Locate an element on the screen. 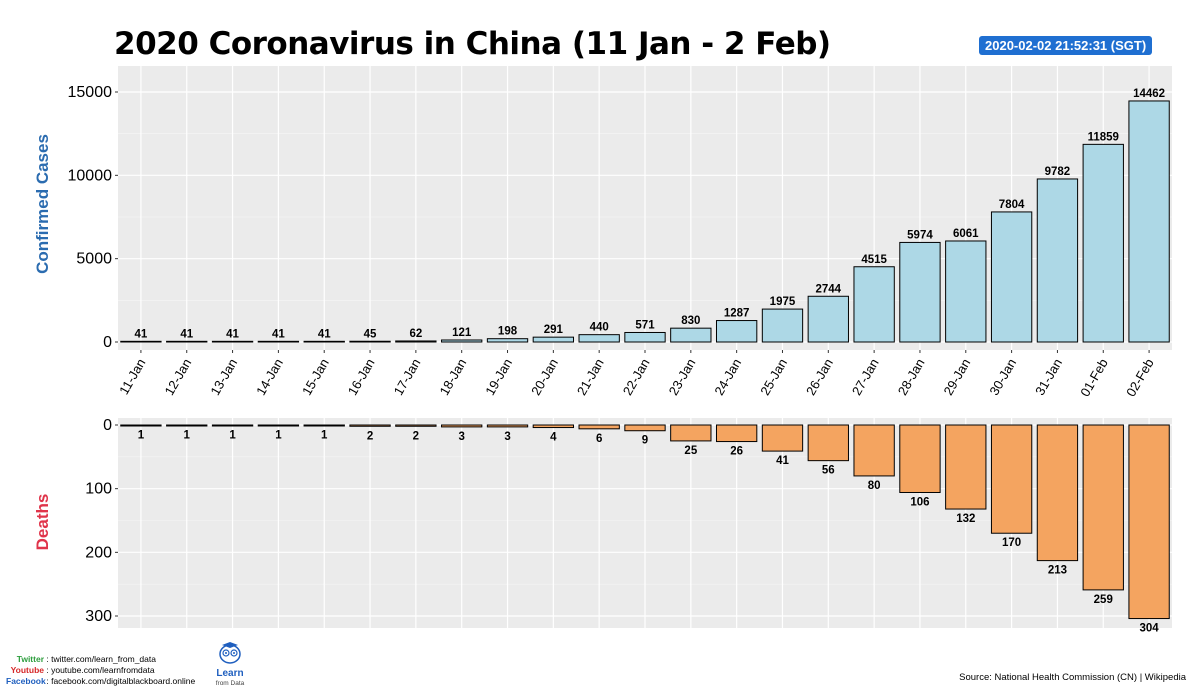 This screenshot has height=690, width=1200. deaths-value-label: 106 is located at coordinates (919, 502).